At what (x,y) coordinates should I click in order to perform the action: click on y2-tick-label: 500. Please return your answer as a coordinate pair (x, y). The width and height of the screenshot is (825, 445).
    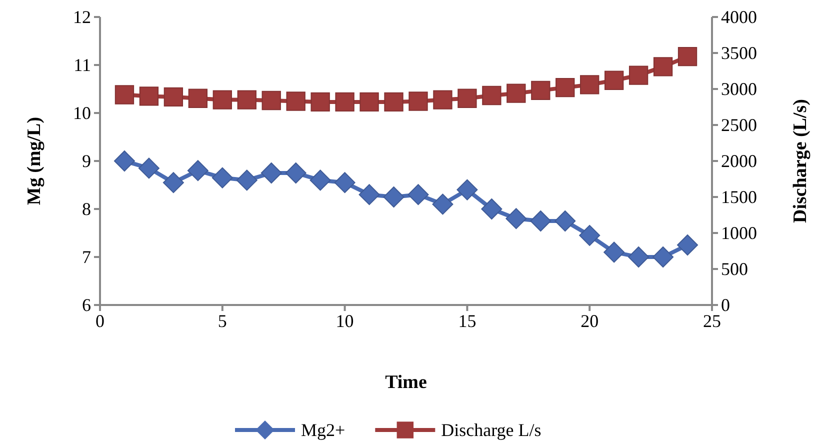
    Looking at the image, I should click on (734, 268).